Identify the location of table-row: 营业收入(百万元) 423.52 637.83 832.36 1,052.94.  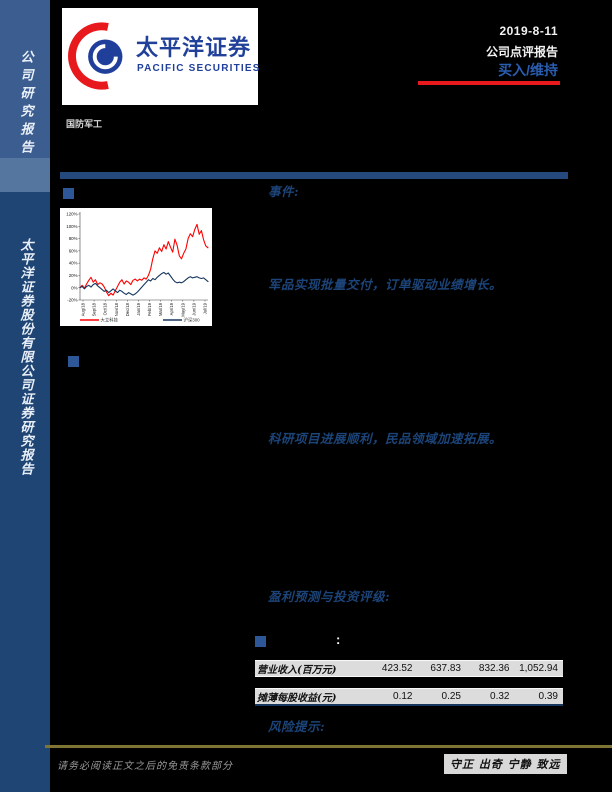
(409, 668).